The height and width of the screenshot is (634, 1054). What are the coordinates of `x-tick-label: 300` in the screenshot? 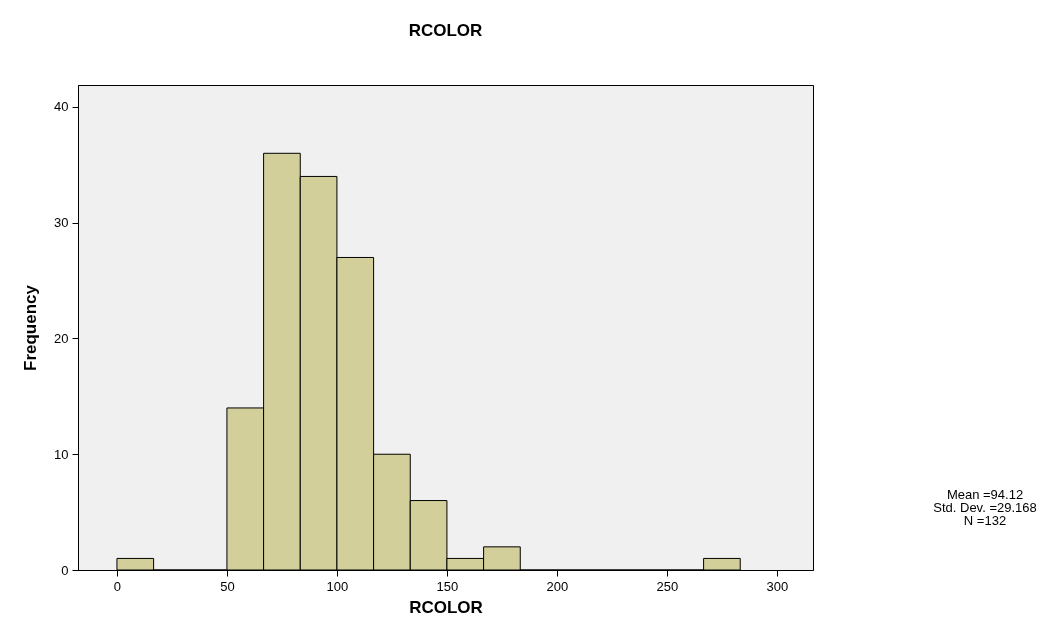 It's located at (777, 586).